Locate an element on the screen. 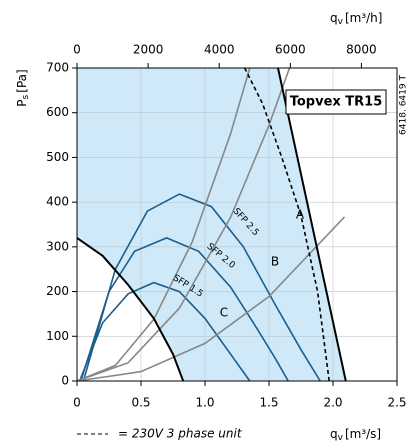 The height and width of the screenshot is (448, 411). x-label-main: q is located at coordinates (334, 434).